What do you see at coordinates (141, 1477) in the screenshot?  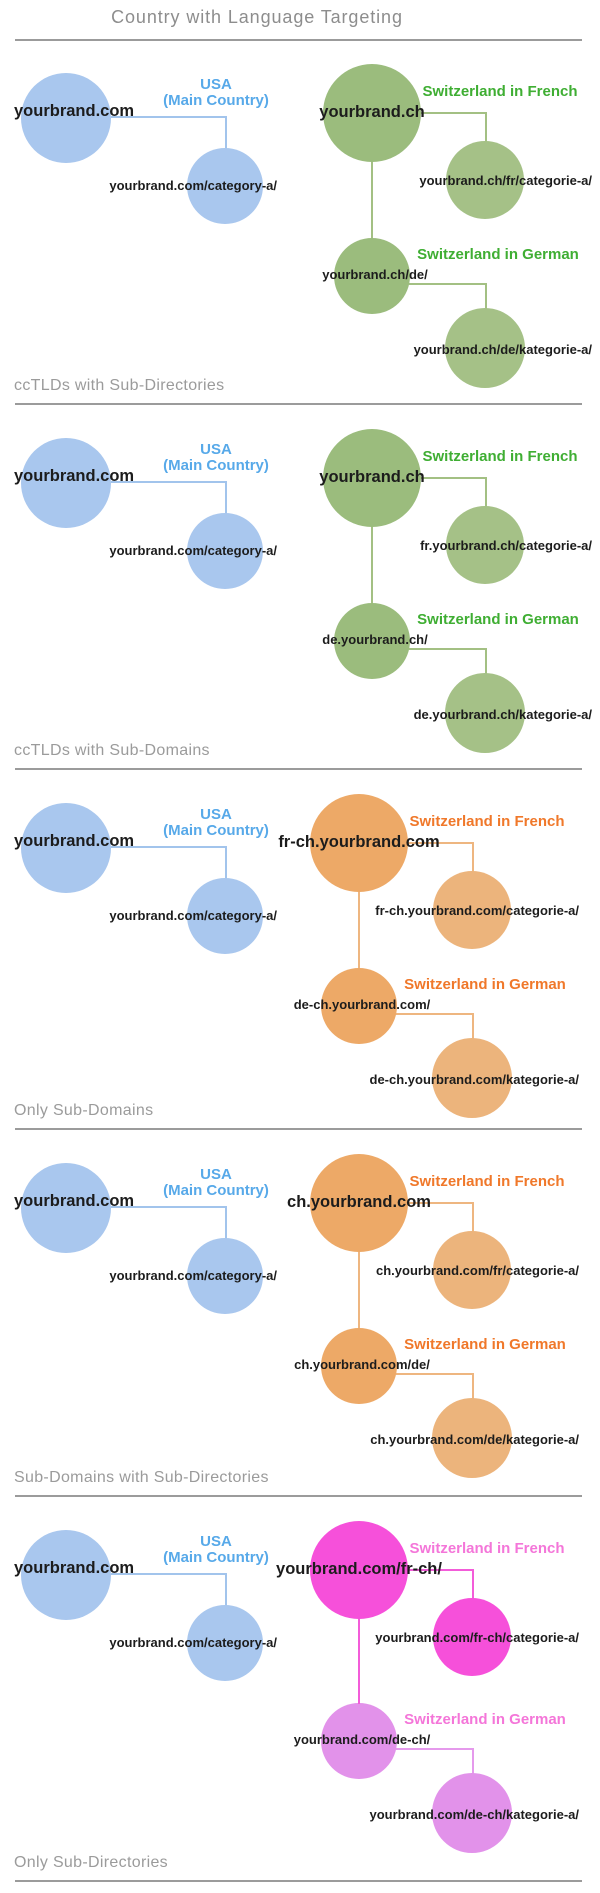 I see `section-label: Sub-Domains with Sub-Directories` at bounding box center [141, 1477].